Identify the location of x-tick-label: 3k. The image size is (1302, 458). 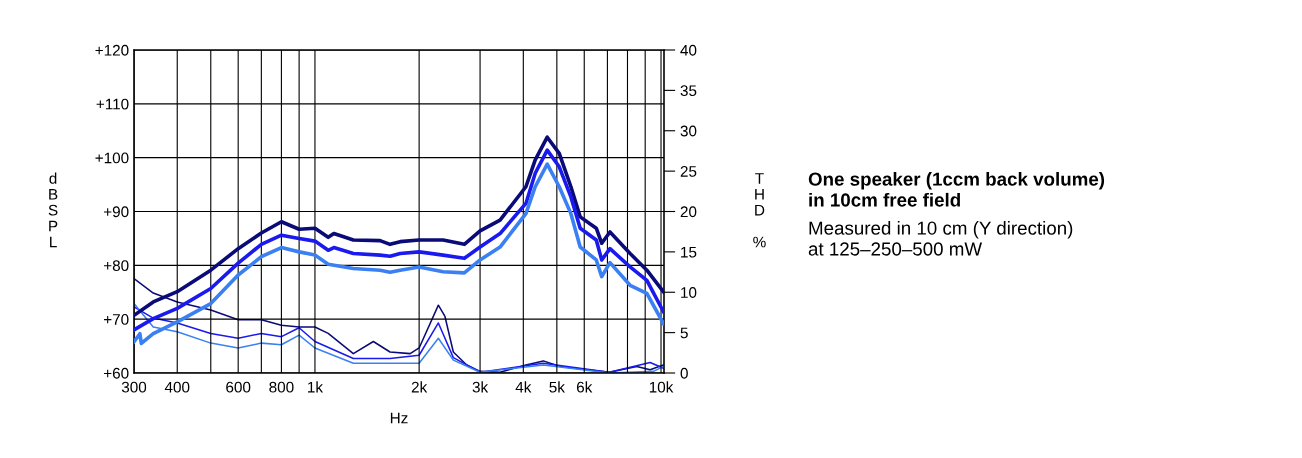
(480, 387).